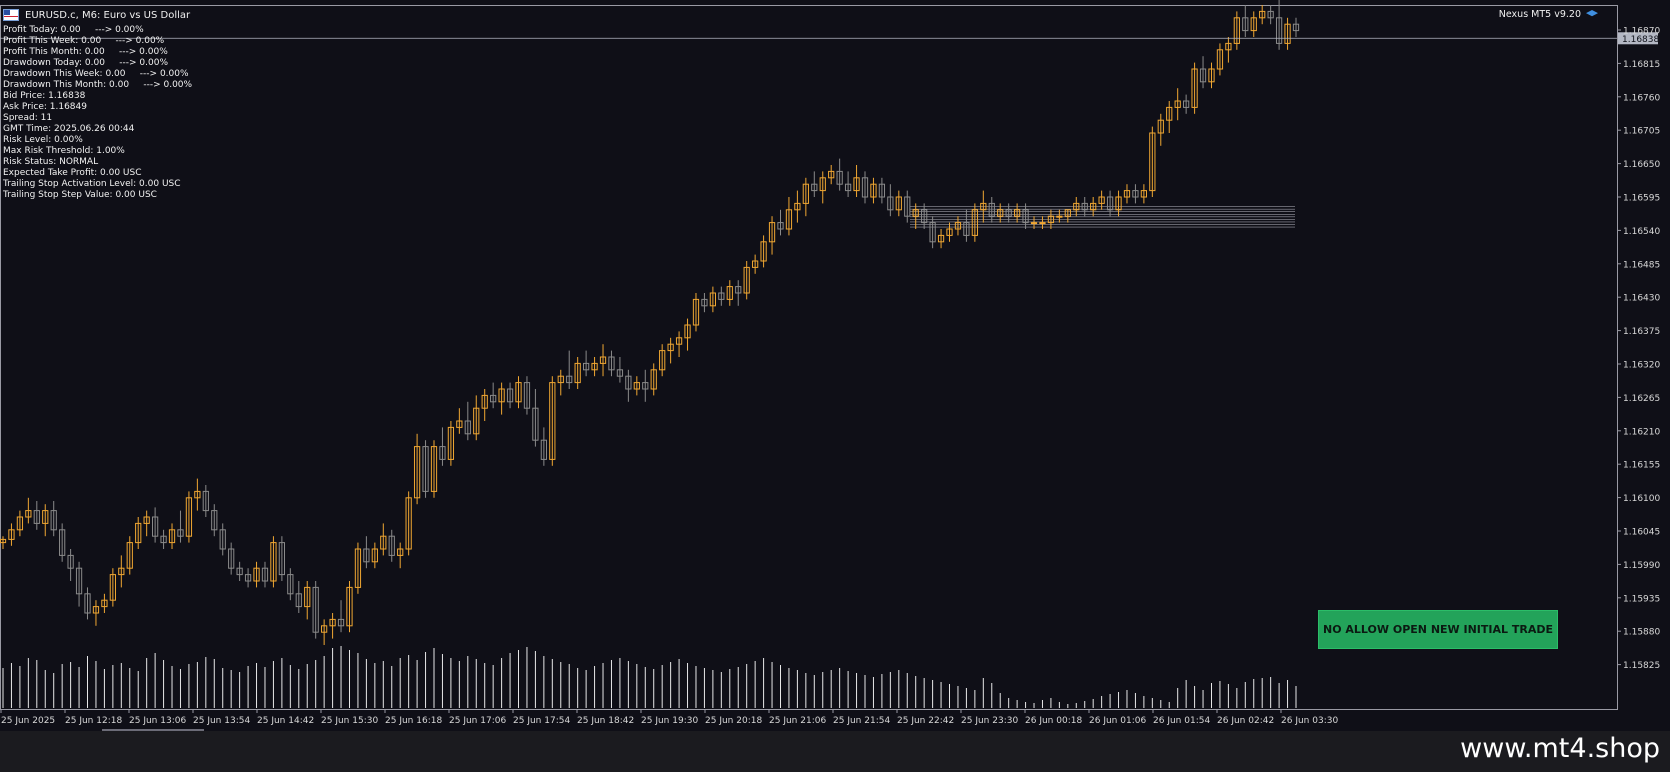 This screenshot has height=772, width=1670. I want to click on bid-price-label: 1.16838, so click(1640, 40).